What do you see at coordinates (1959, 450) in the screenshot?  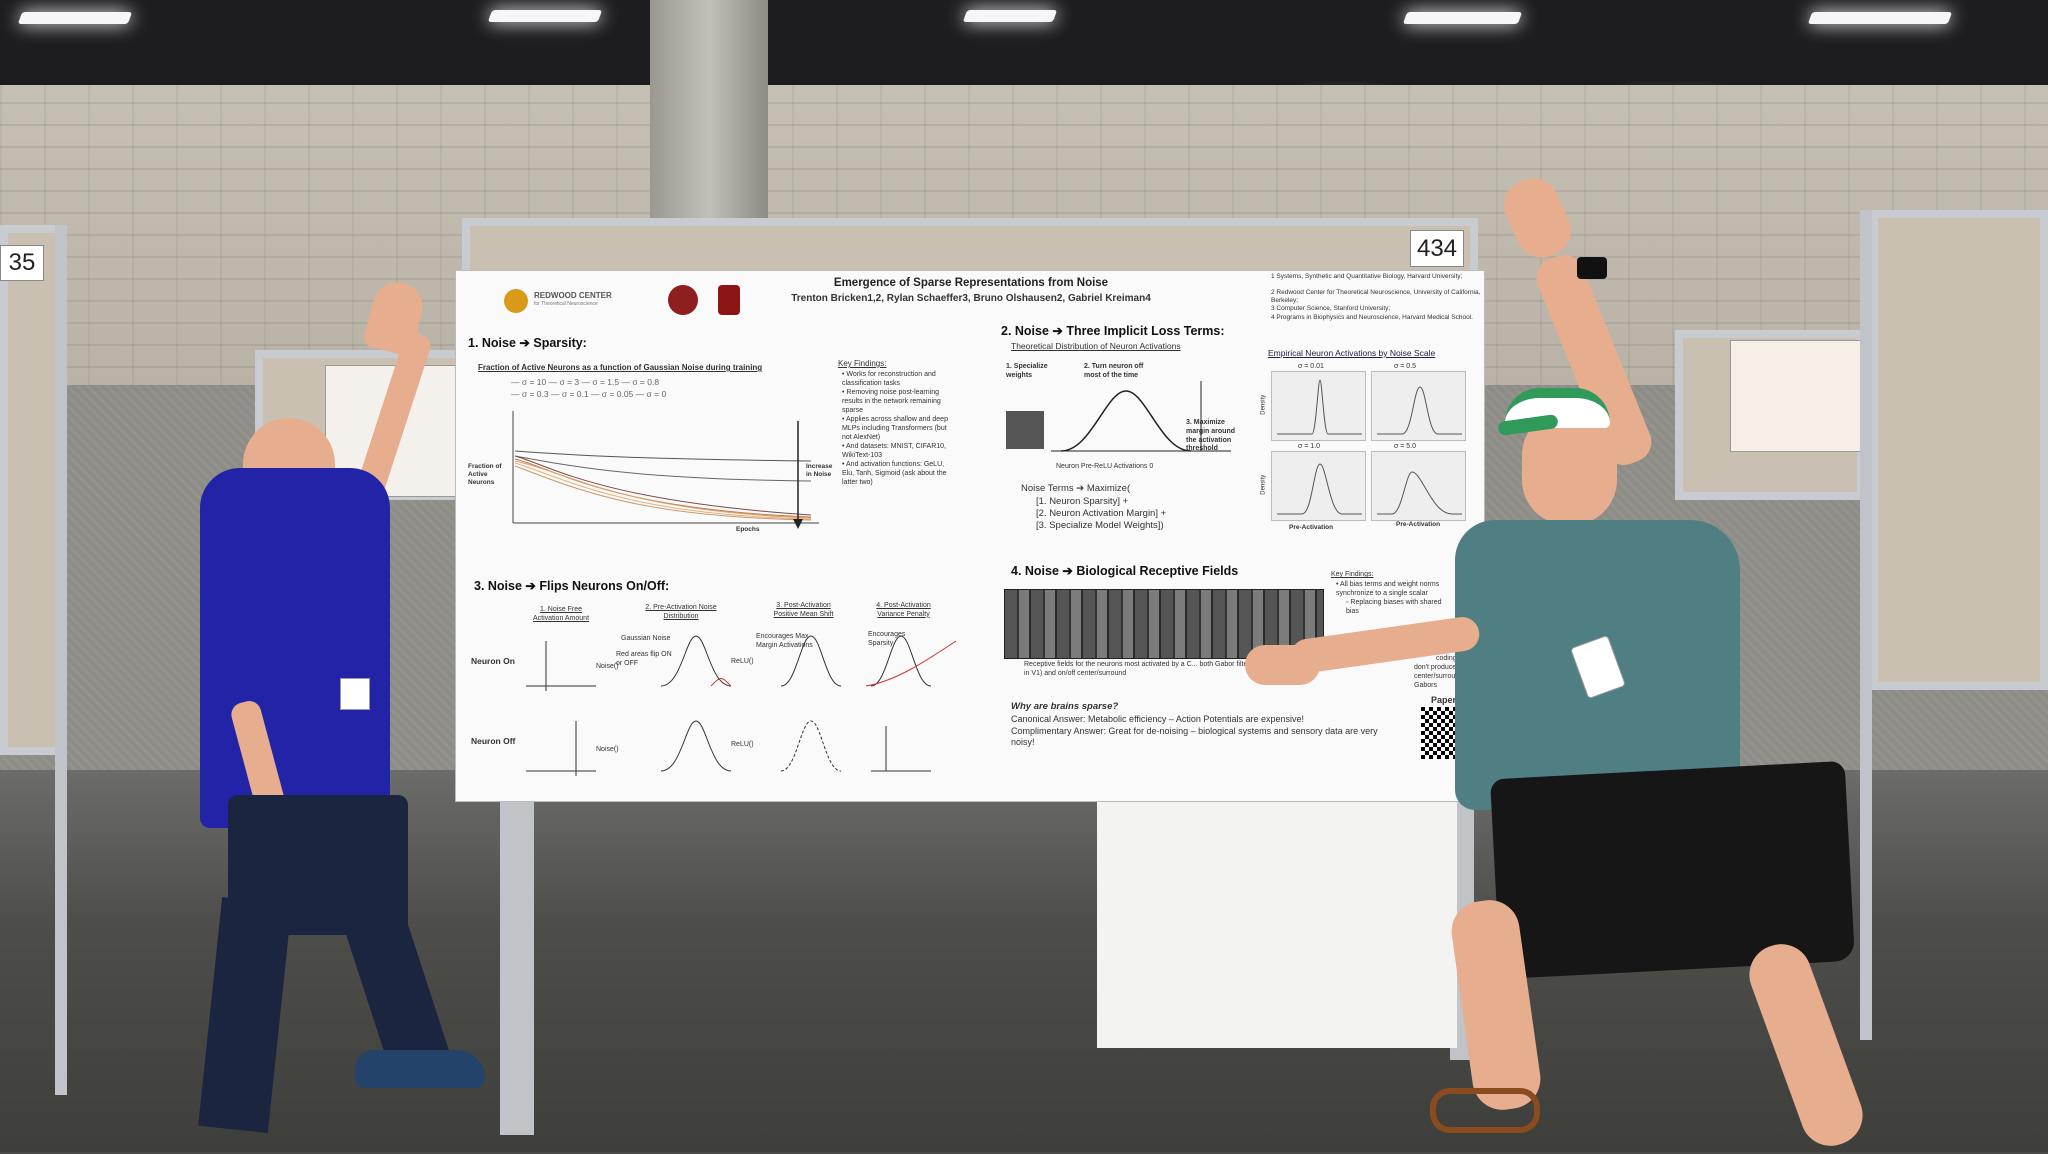 I see `right-poster-board` at bounding box center [1959, 450].